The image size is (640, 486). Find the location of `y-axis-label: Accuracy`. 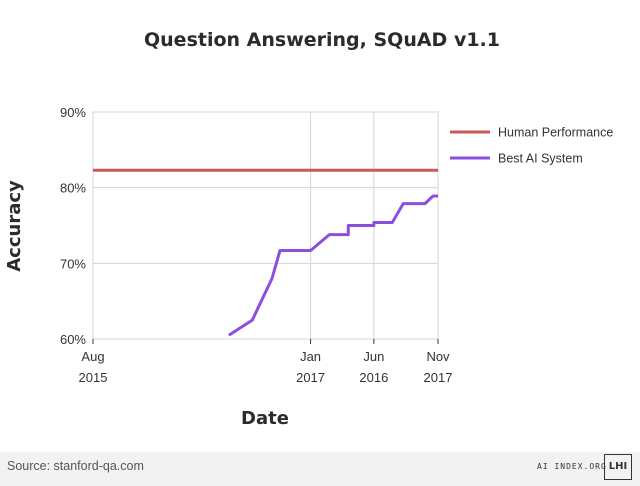

y-axis-label: Accuracy is located at coordinates (14, 226).